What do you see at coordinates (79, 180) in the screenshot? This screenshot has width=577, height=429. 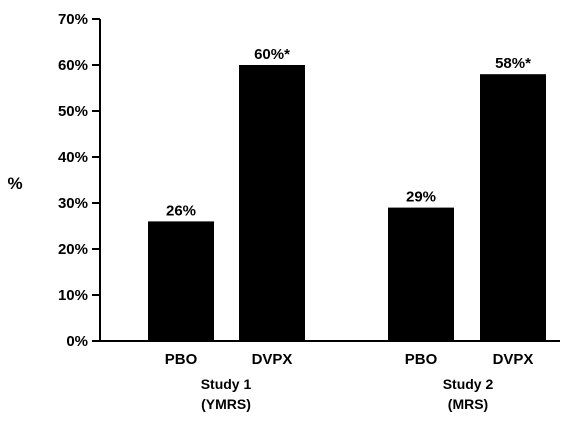 I see `y-axis-ticks: 0% 10% 20% 30% 40% 50% 60% 70%` at bounding box center [79, 180].